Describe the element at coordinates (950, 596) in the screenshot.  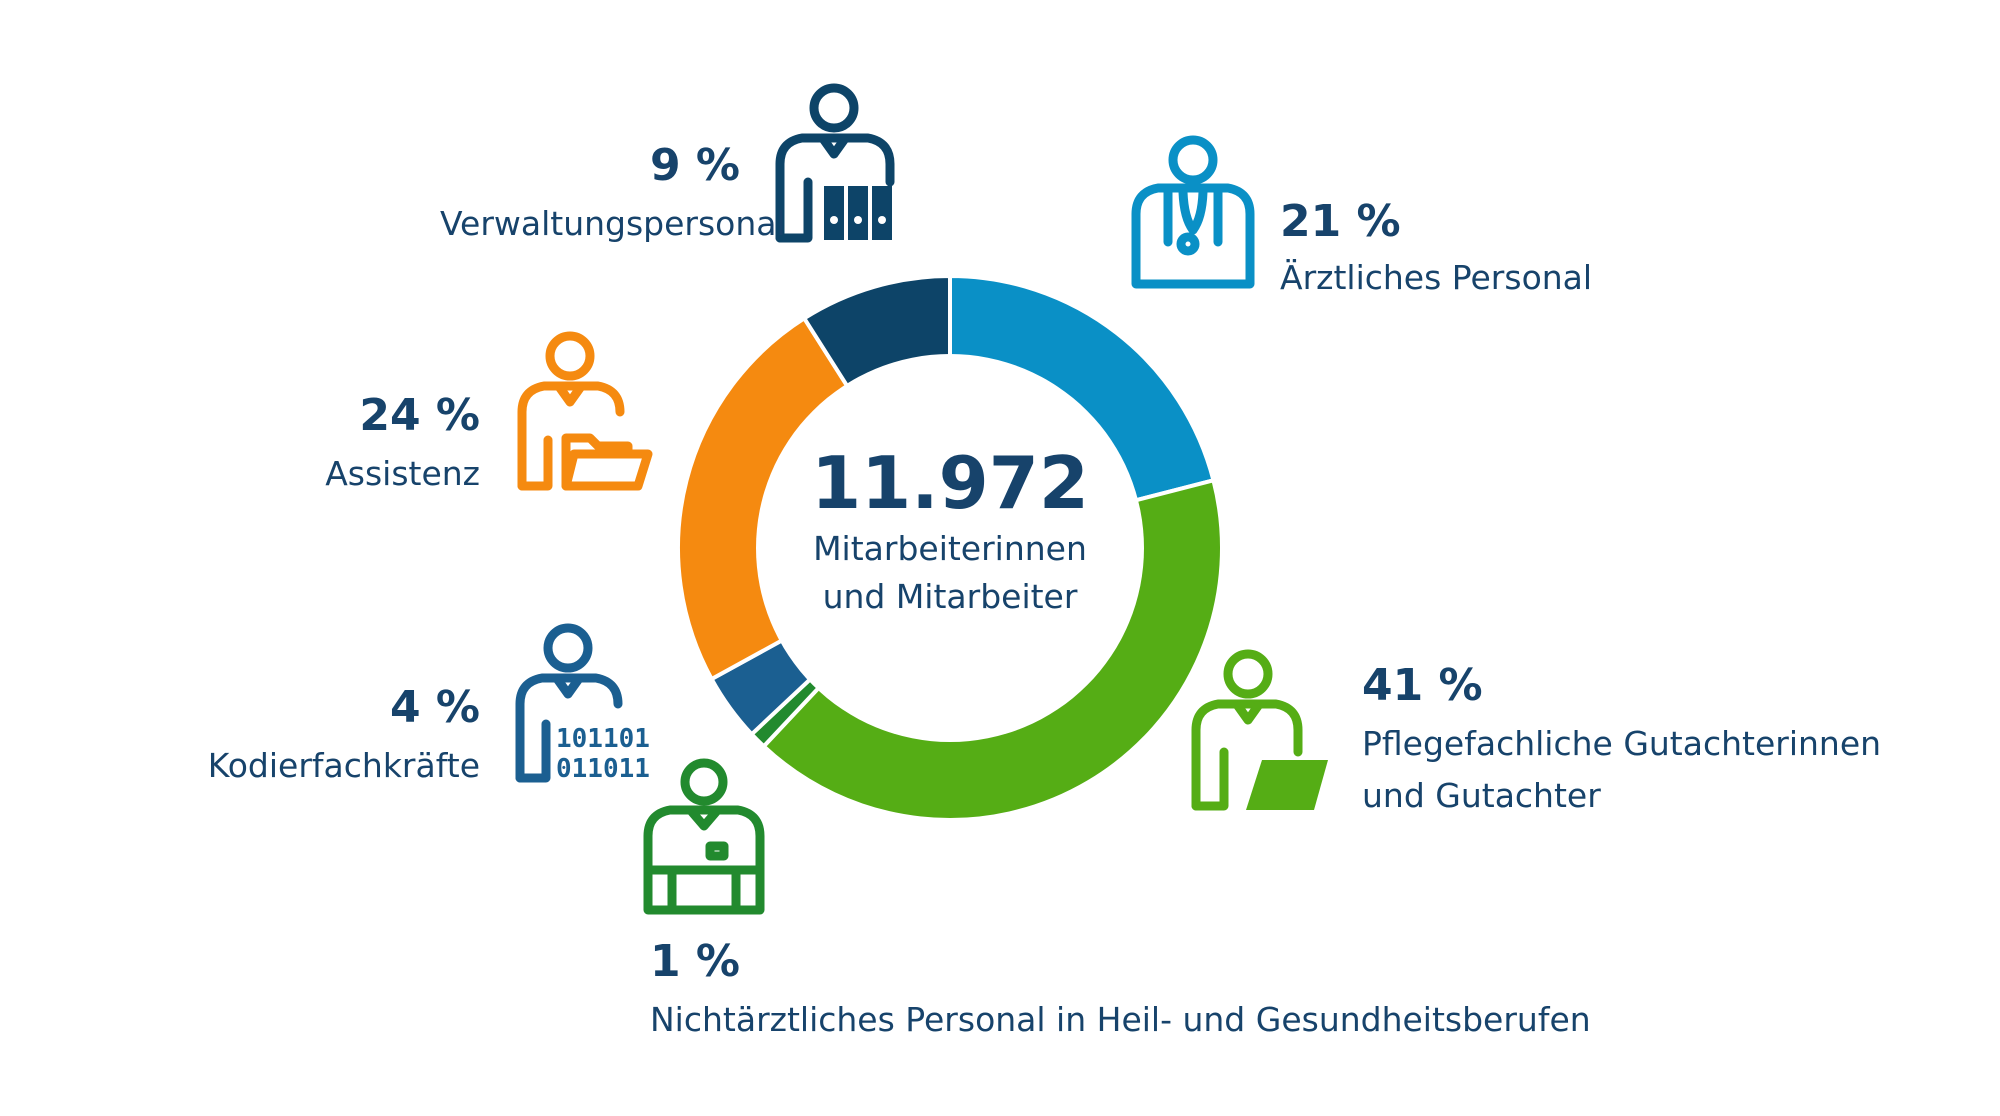
I see `caption-line-2: und Mitarbeiter` at that location.